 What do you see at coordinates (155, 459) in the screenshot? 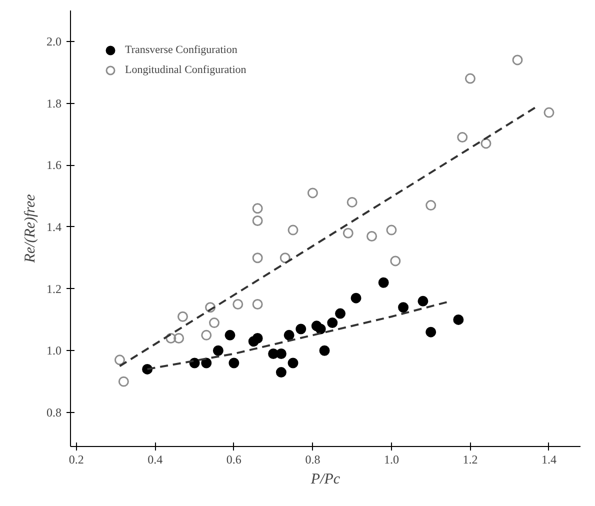
I see `x-tick-label: 0.4` at bounding box center [155, 459].